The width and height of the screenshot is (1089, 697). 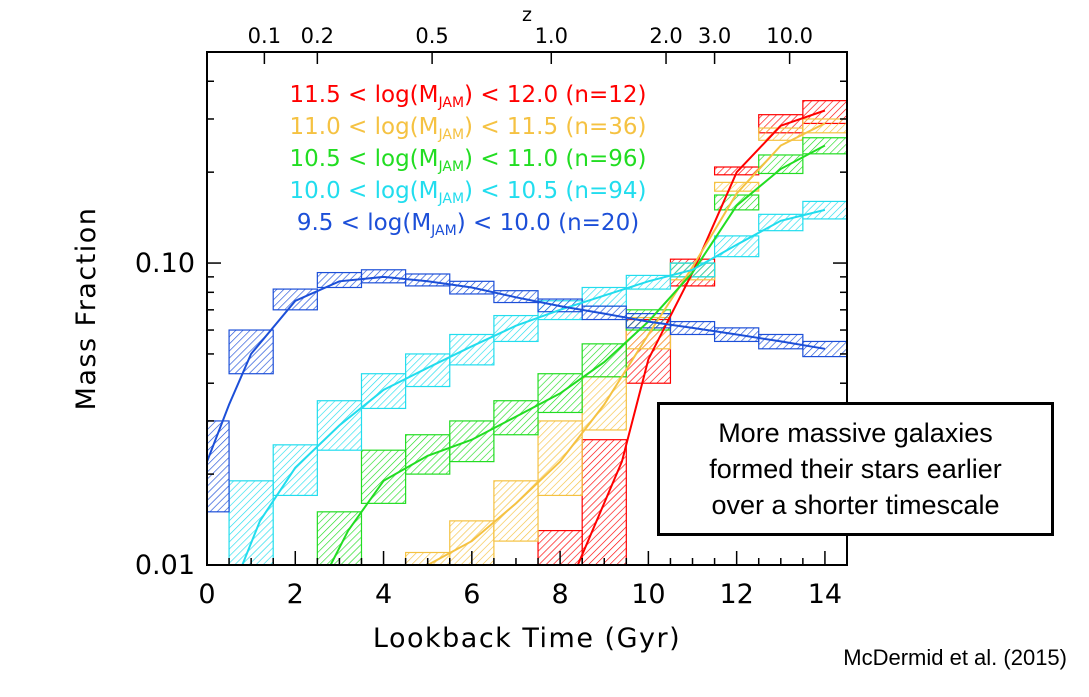 I want to click on x-tick-label: 12, so click(x=736, y=594).